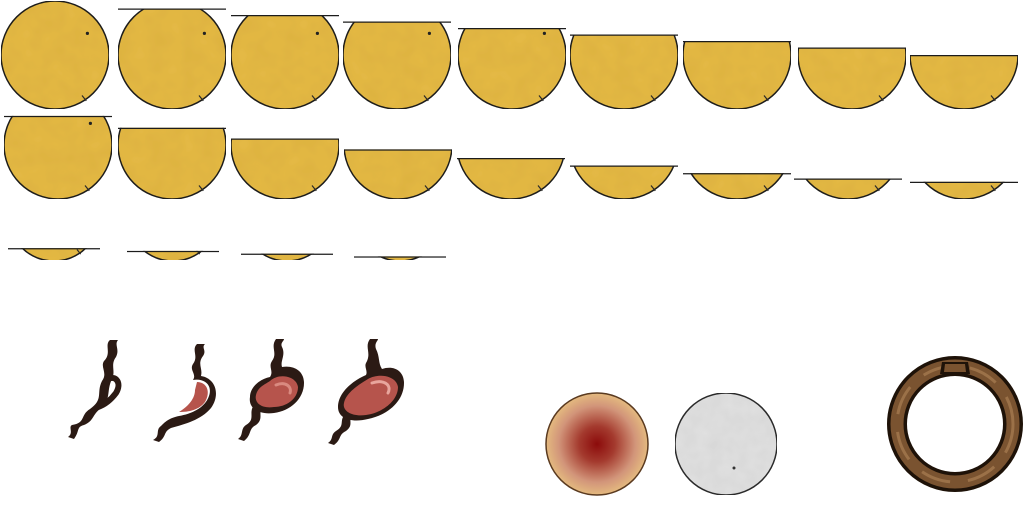  Describe the element at coordinates (597, 444) in the screenshot. I see `red-glow-badge-background` at that location.